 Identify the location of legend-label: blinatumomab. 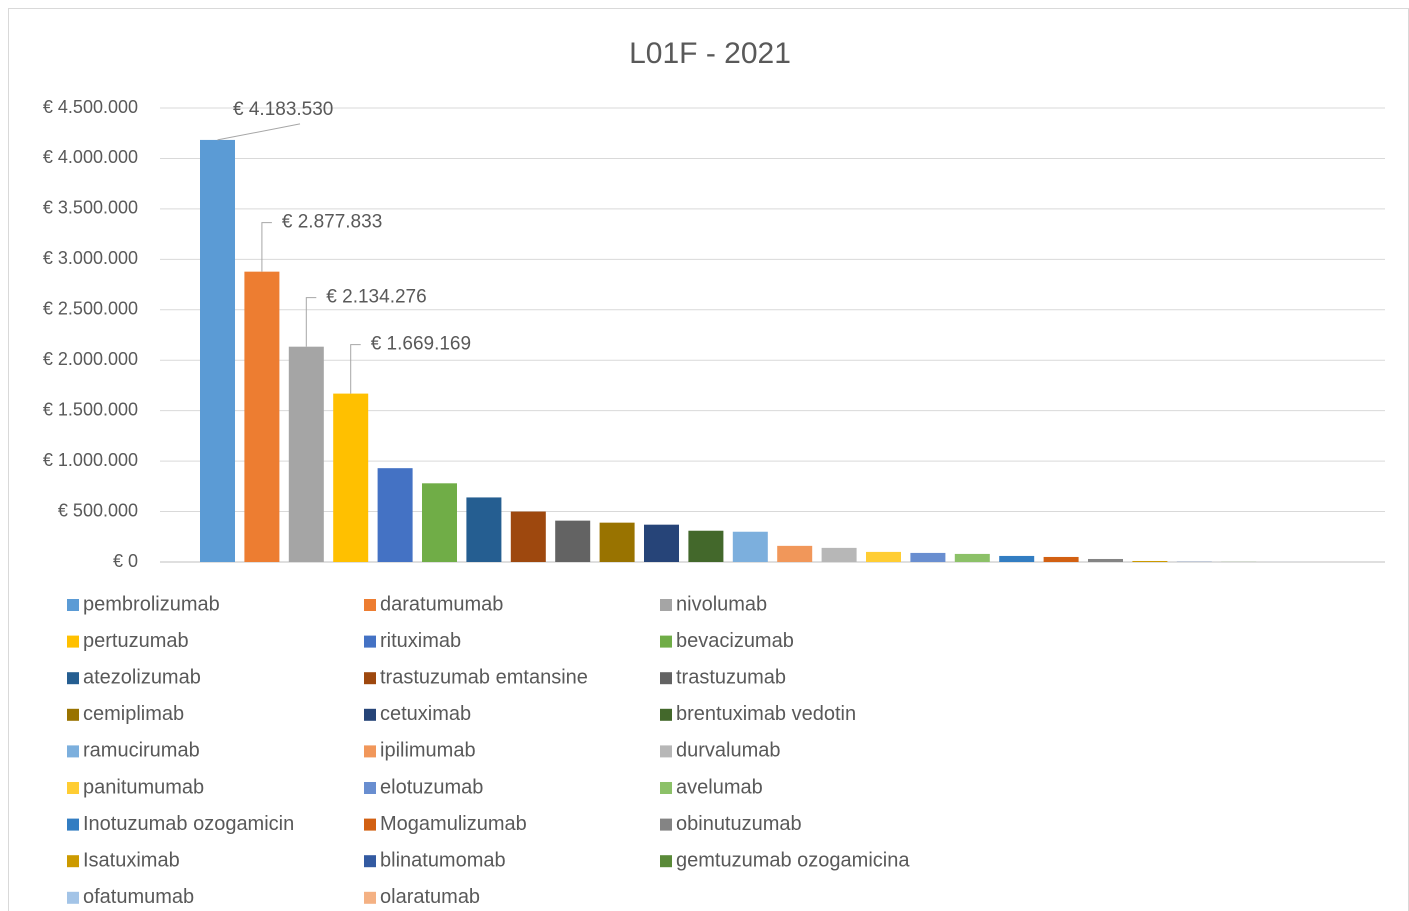
(443, 860).